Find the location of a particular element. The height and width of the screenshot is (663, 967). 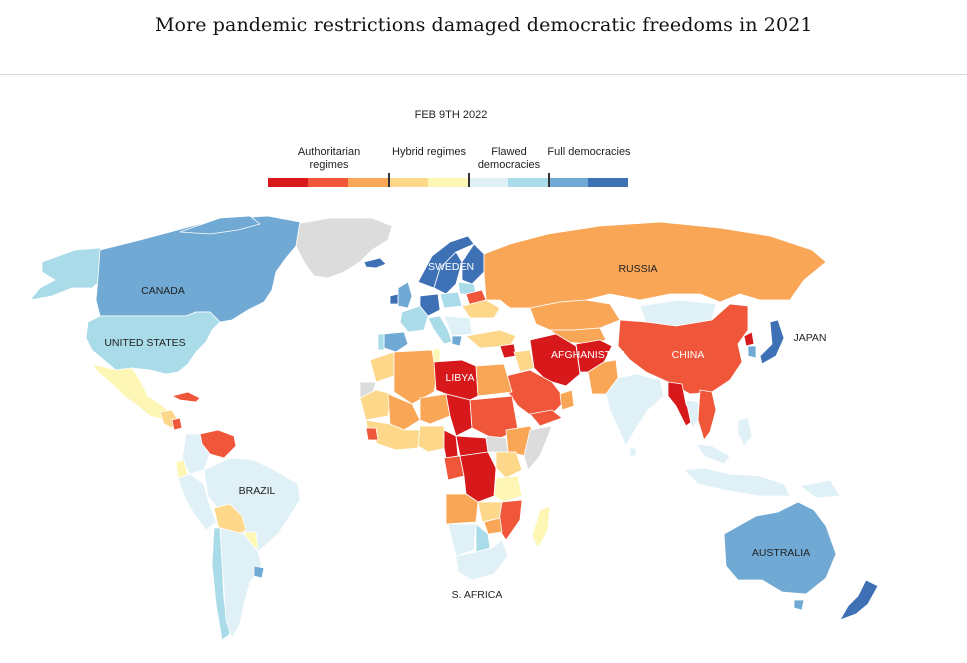

country-china is located at coordinates (683, 349).